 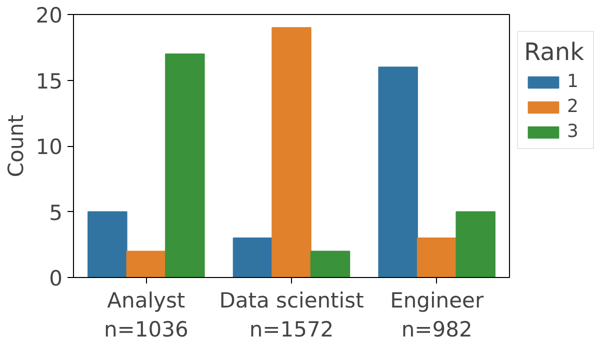 I want to click on x-tick-label: Data scientist n=1572, so click(x=291, y=315).